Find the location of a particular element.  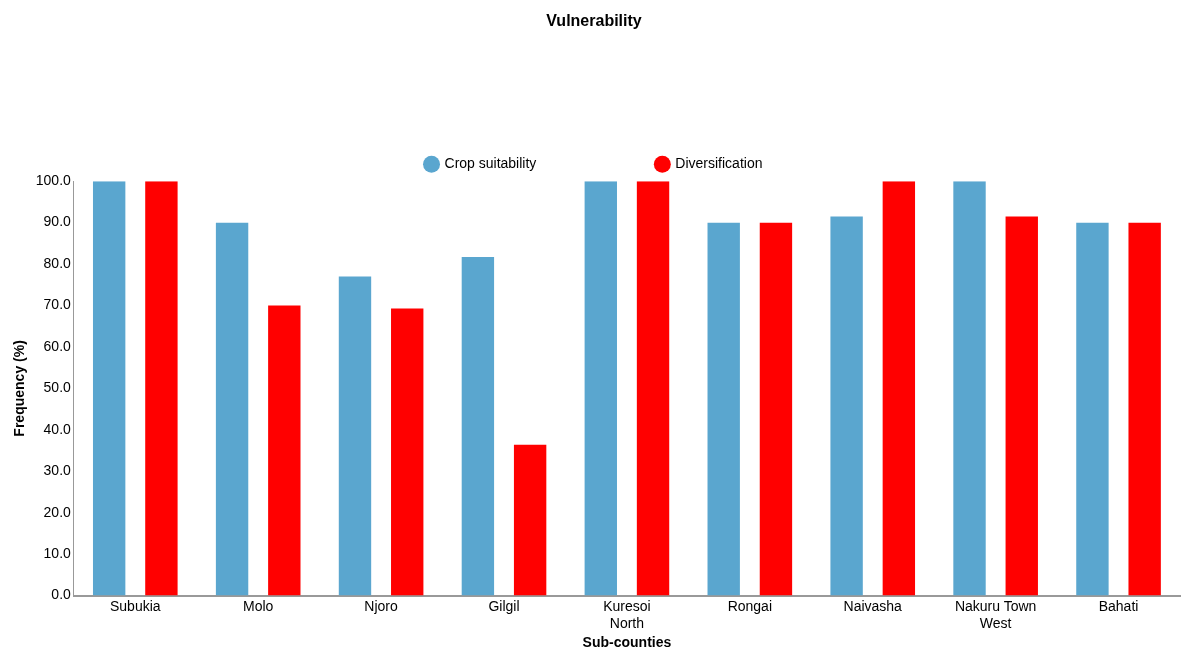

x-tick-label: Bahati is located at coordinates (1118, 605).